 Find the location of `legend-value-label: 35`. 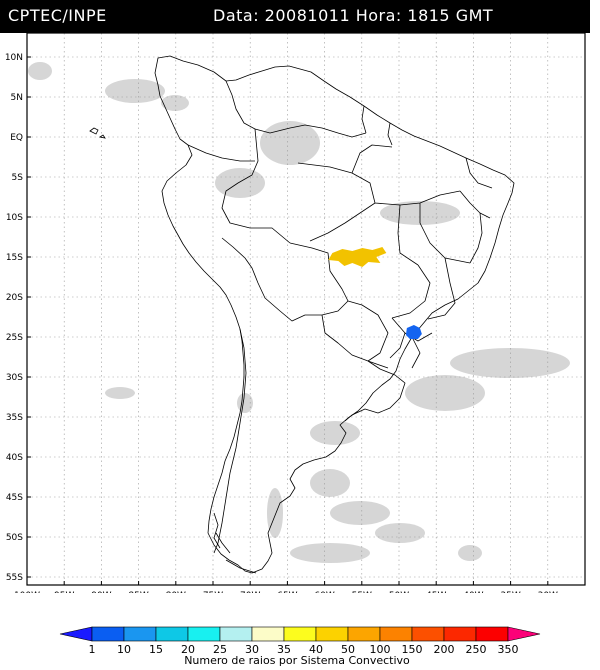

legend-value-label: 35 is located at coordinates (284, 649).